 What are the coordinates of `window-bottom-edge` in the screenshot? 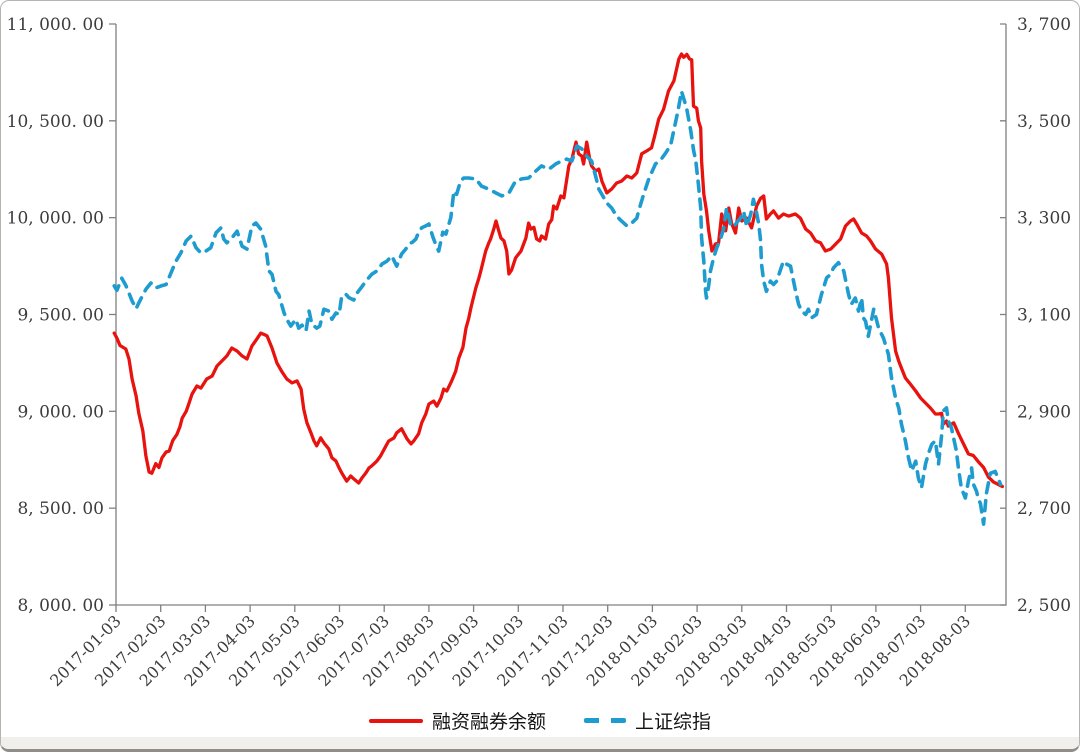 It's located at (540, 743).